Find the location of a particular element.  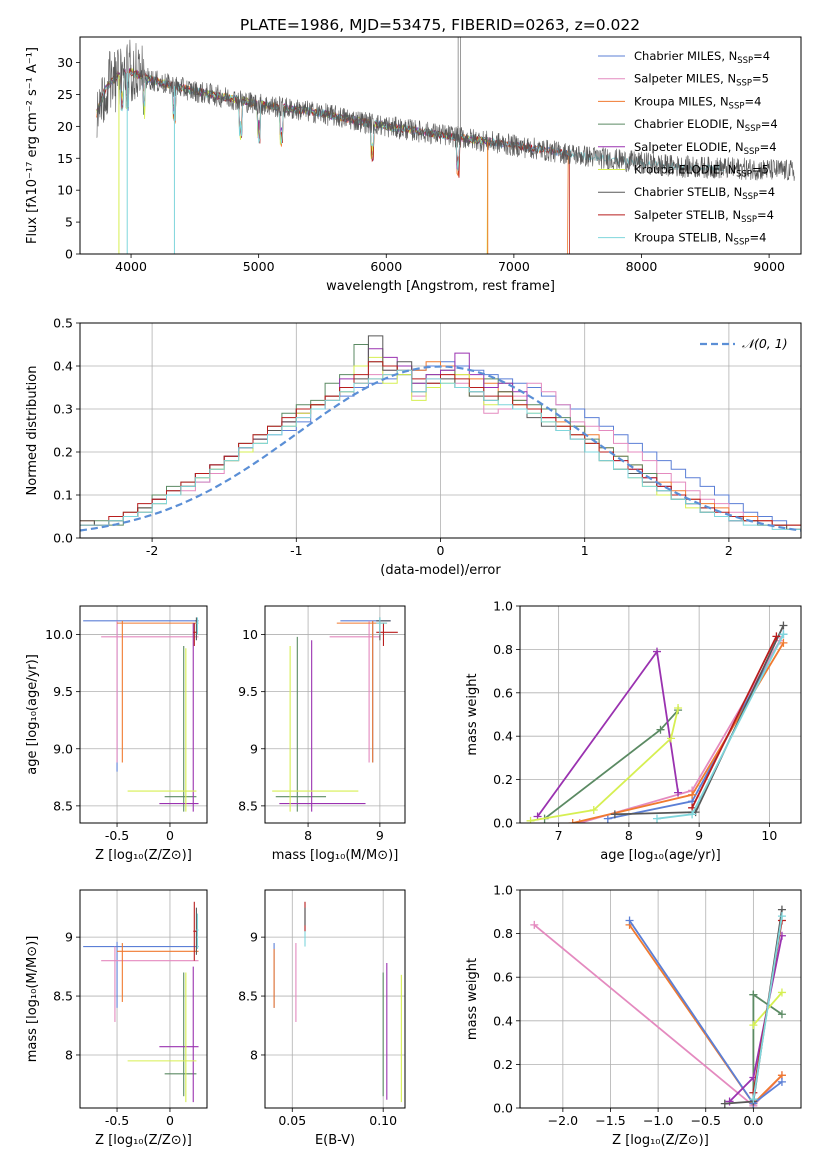

legend-label-main: Kroupa MILES, N is located at coordinates (681, 101).